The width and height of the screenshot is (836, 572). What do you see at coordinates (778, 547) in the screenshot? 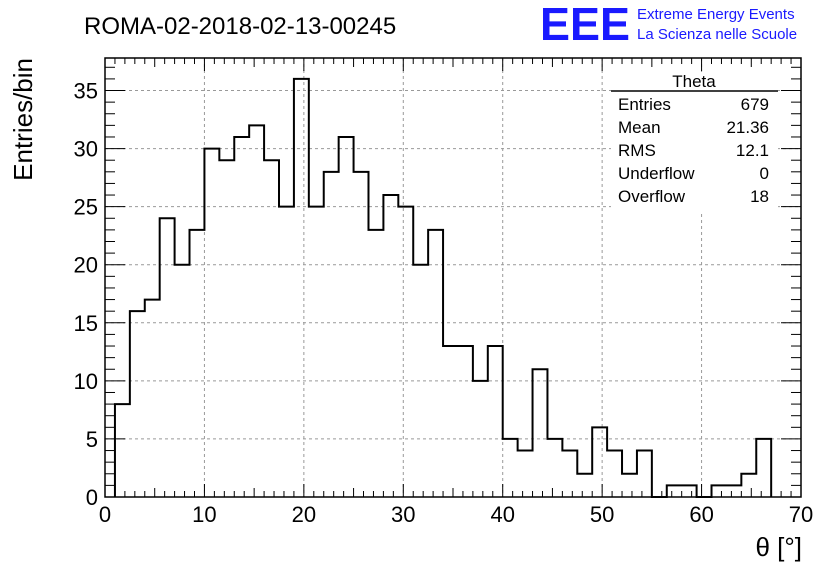
I see `x-axis-title: θ [°]` at bounding box center [778, 547].